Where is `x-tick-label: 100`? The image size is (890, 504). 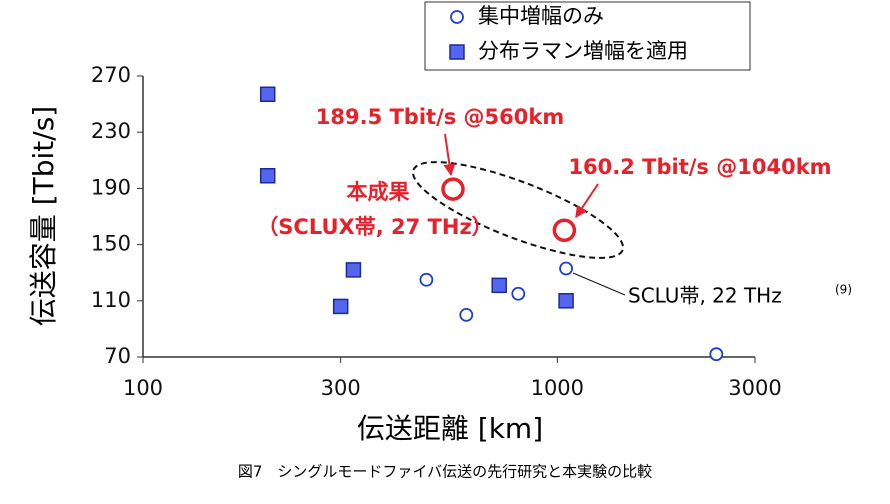 x-tick-label: 100 is located at coordinates (143, 388).